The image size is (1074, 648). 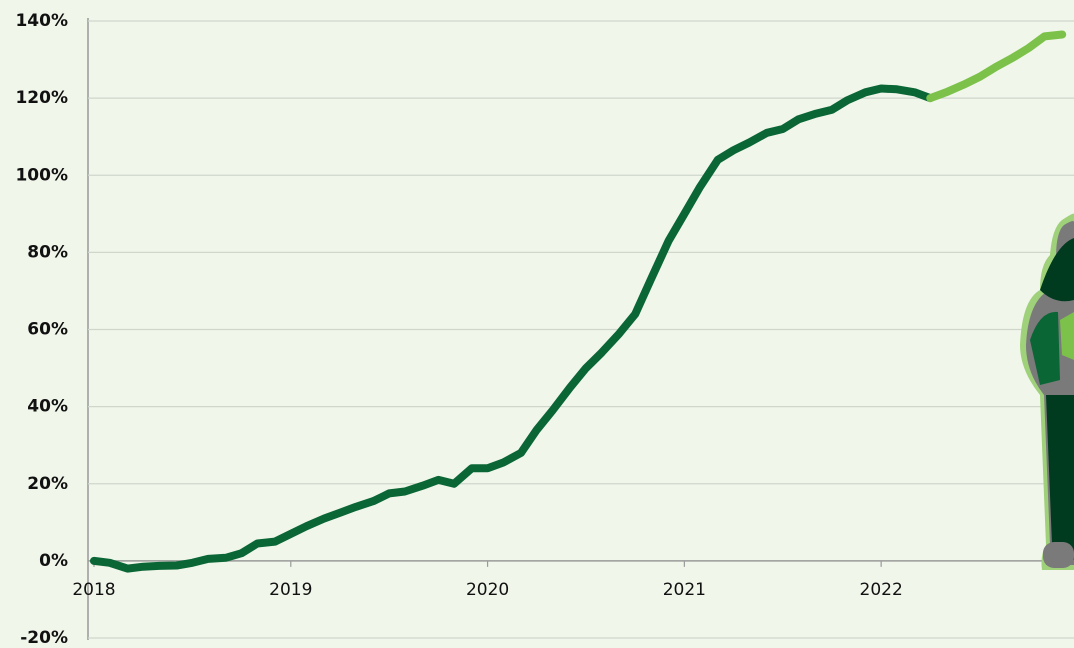 I want to click on y-tick-label: 60%, so click(x=47, y=330).